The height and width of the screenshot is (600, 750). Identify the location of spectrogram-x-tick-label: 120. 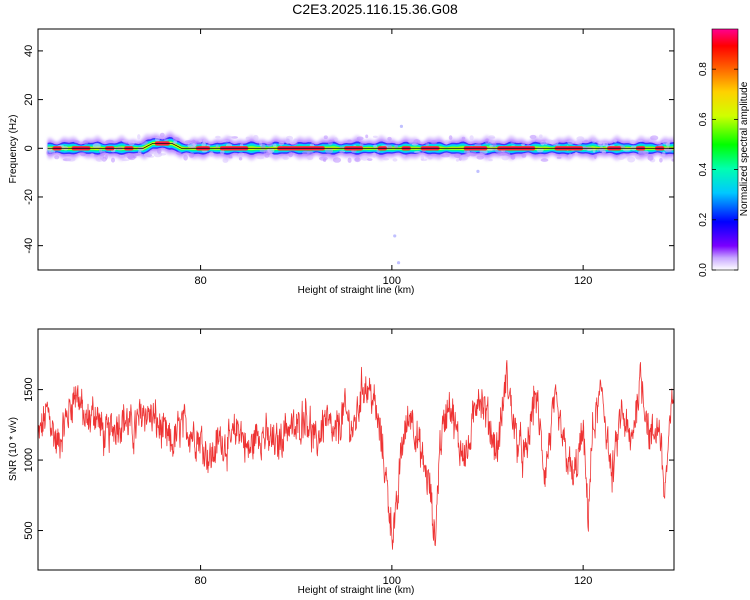
(583, 281).